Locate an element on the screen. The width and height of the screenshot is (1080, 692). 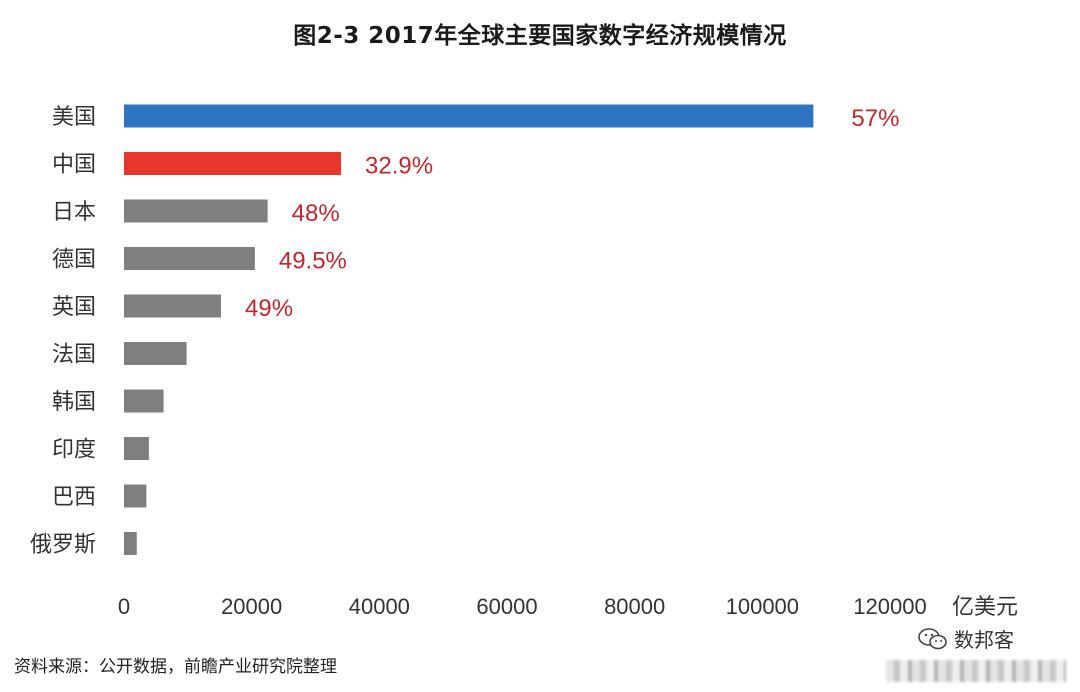
x-tick-label-6: 120000 is located at coordinates (889, 606).